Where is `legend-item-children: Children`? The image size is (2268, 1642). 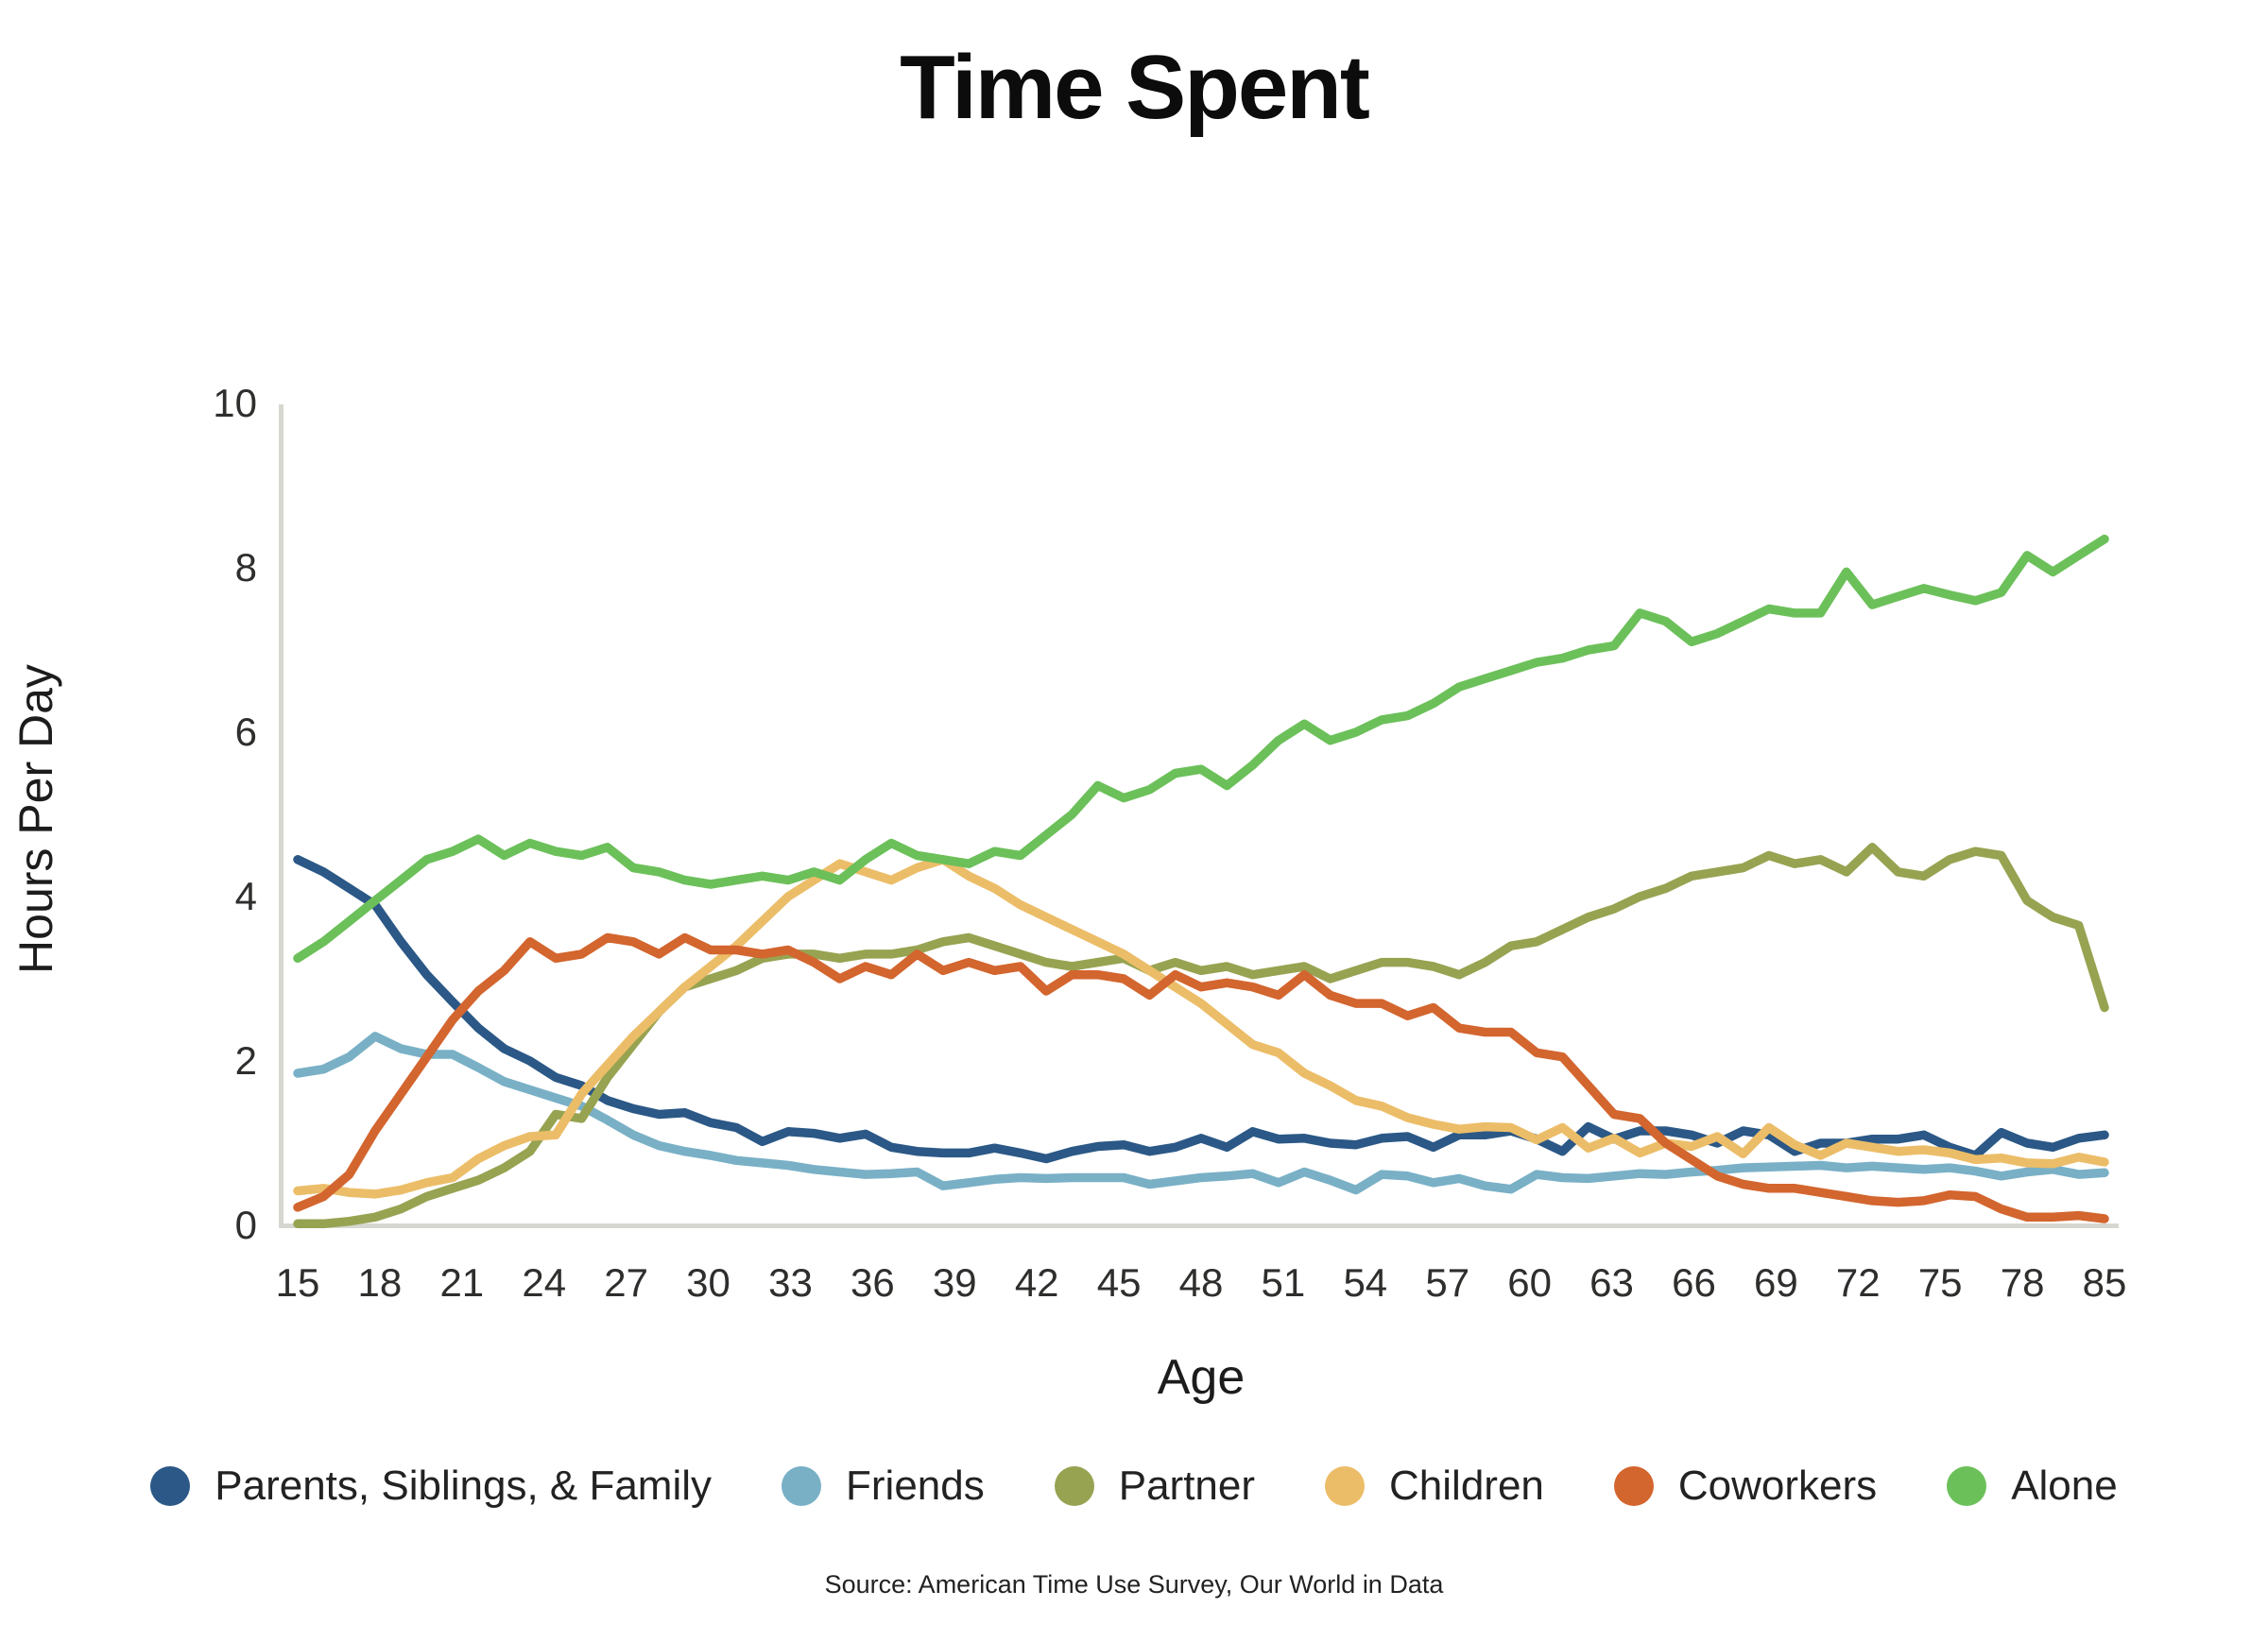 legend-item-children: Children is located at coordinates (1434, 1486).